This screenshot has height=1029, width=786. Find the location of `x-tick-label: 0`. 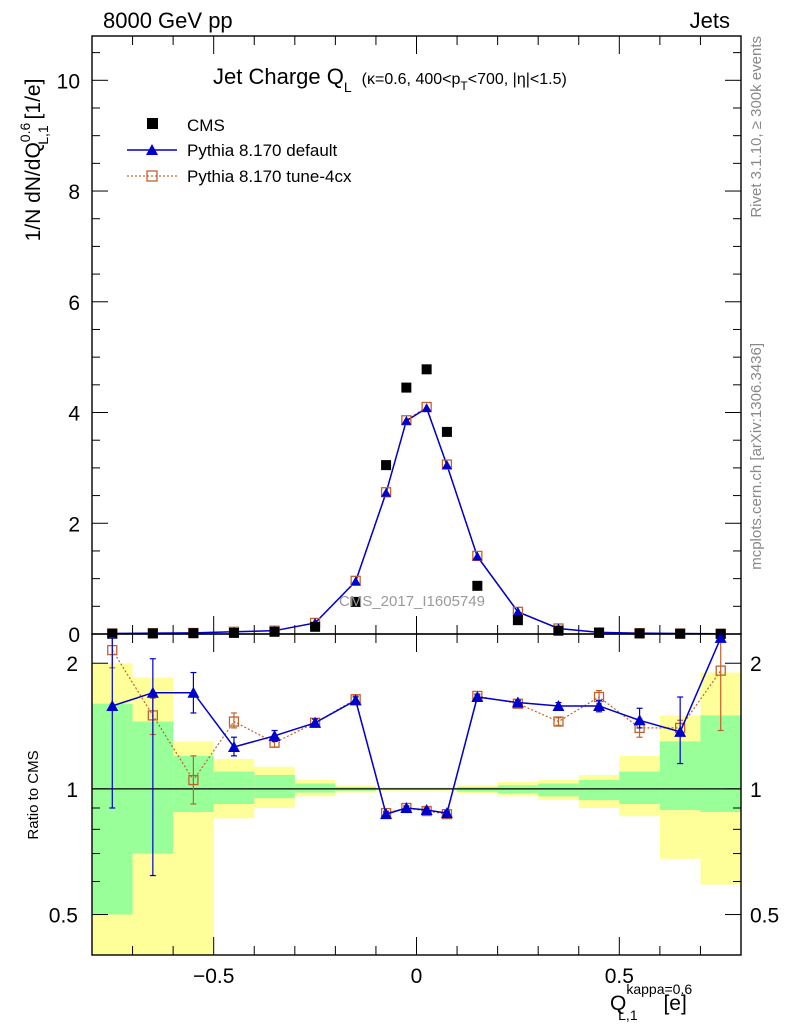

x-tick-label: 0 is located at coordinates (417, 976).